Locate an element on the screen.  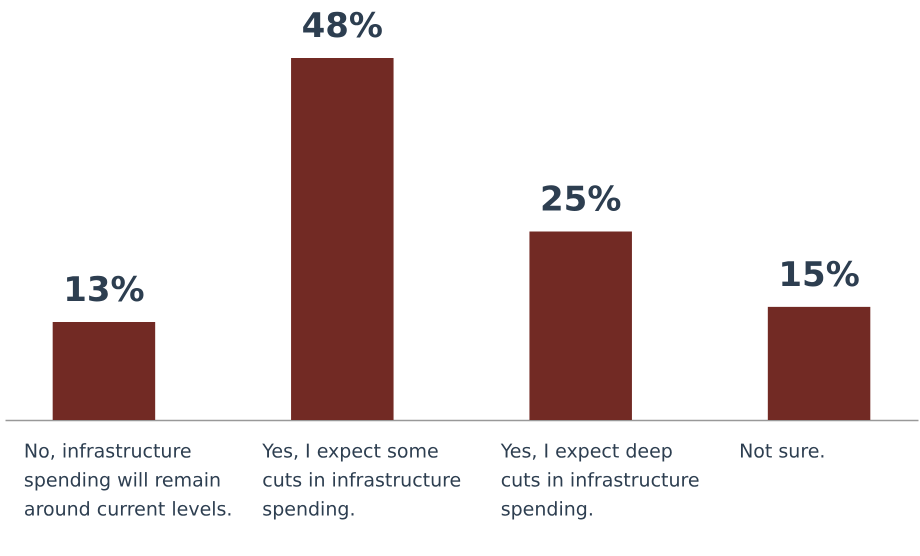
data-label: 15% is located at coordinates (819, 274).